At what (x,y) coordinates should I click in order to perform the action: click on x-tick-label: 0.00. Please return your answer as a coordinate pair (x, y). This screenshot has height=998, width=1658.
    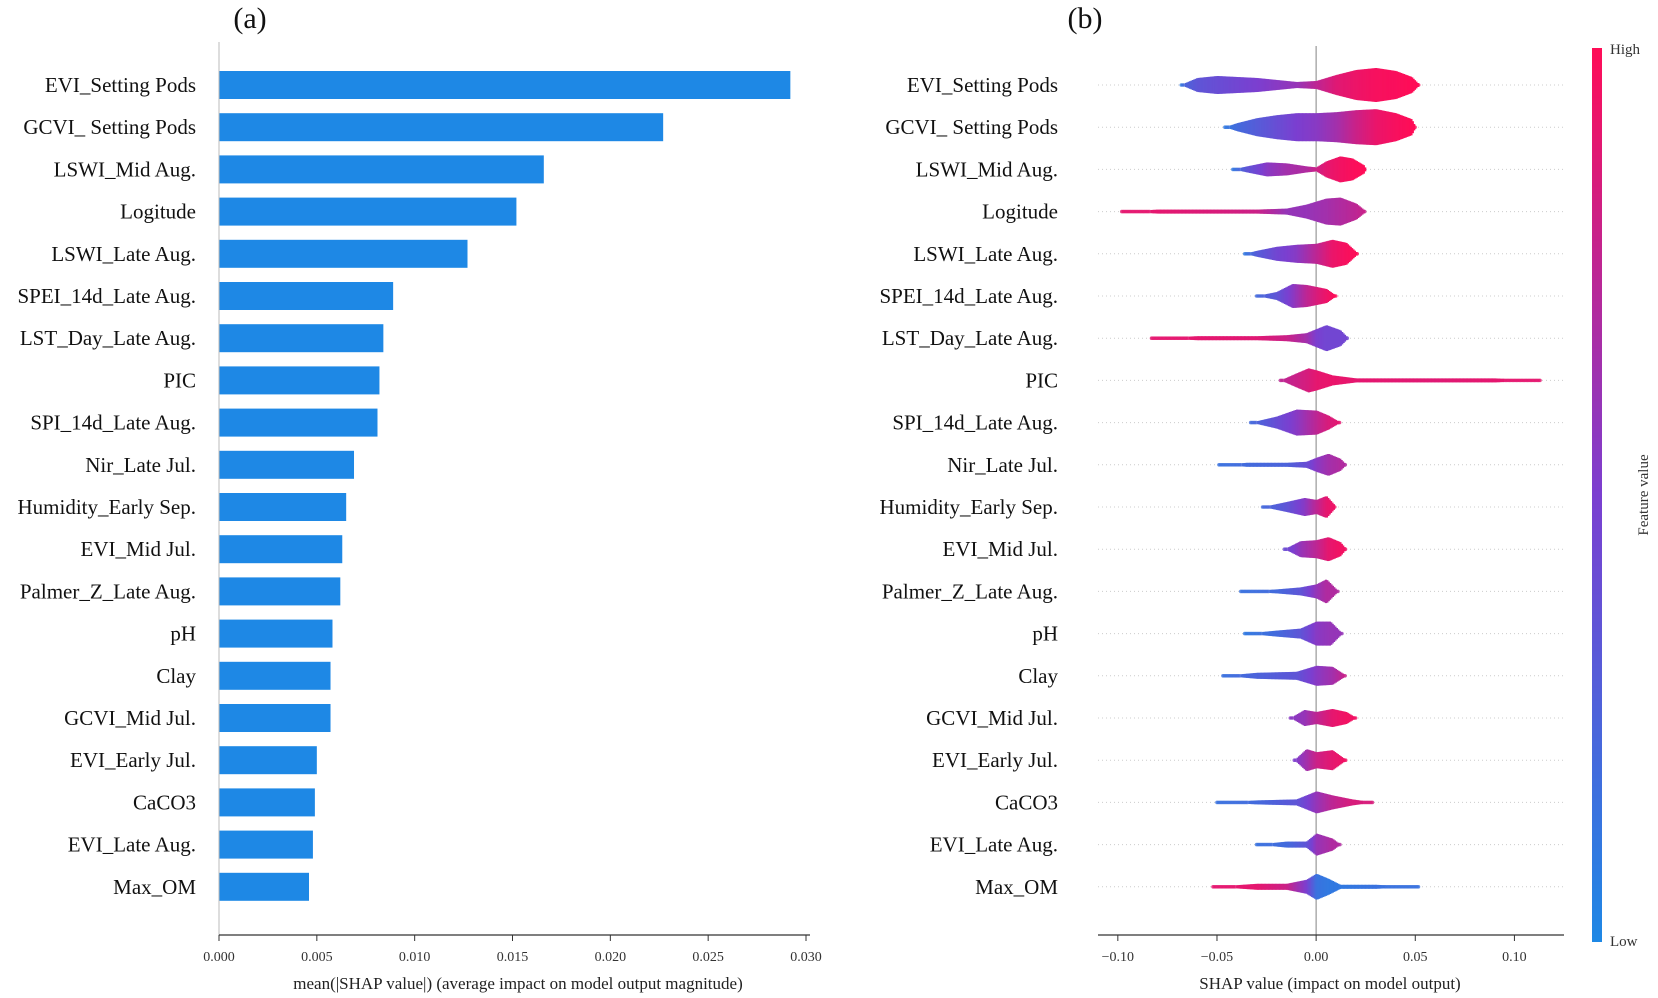
    Looking at the image, I should click on (1316, 957).